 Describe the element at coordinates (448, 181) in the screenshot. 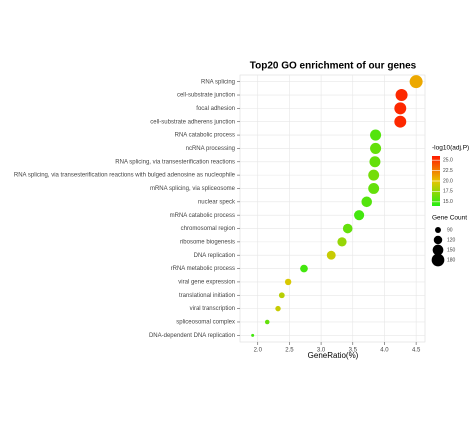

I see `color-tick-label: 20.0` at that location.